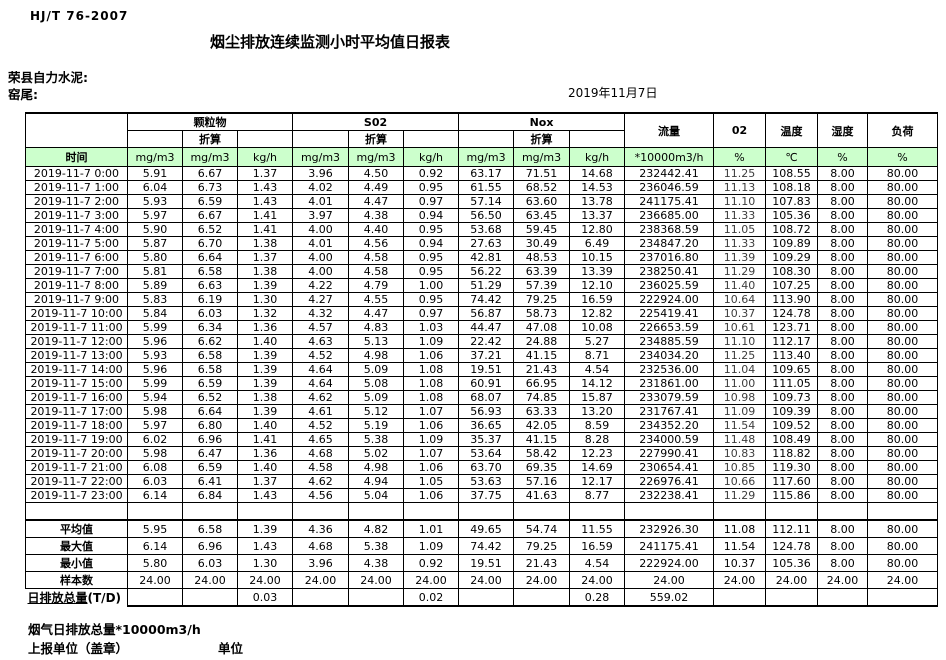 The width and height of the screenshot is (946, 660). Describe the element at coordinates (792, 467) in the screenshot. I see `cell: 119.30` at that location.